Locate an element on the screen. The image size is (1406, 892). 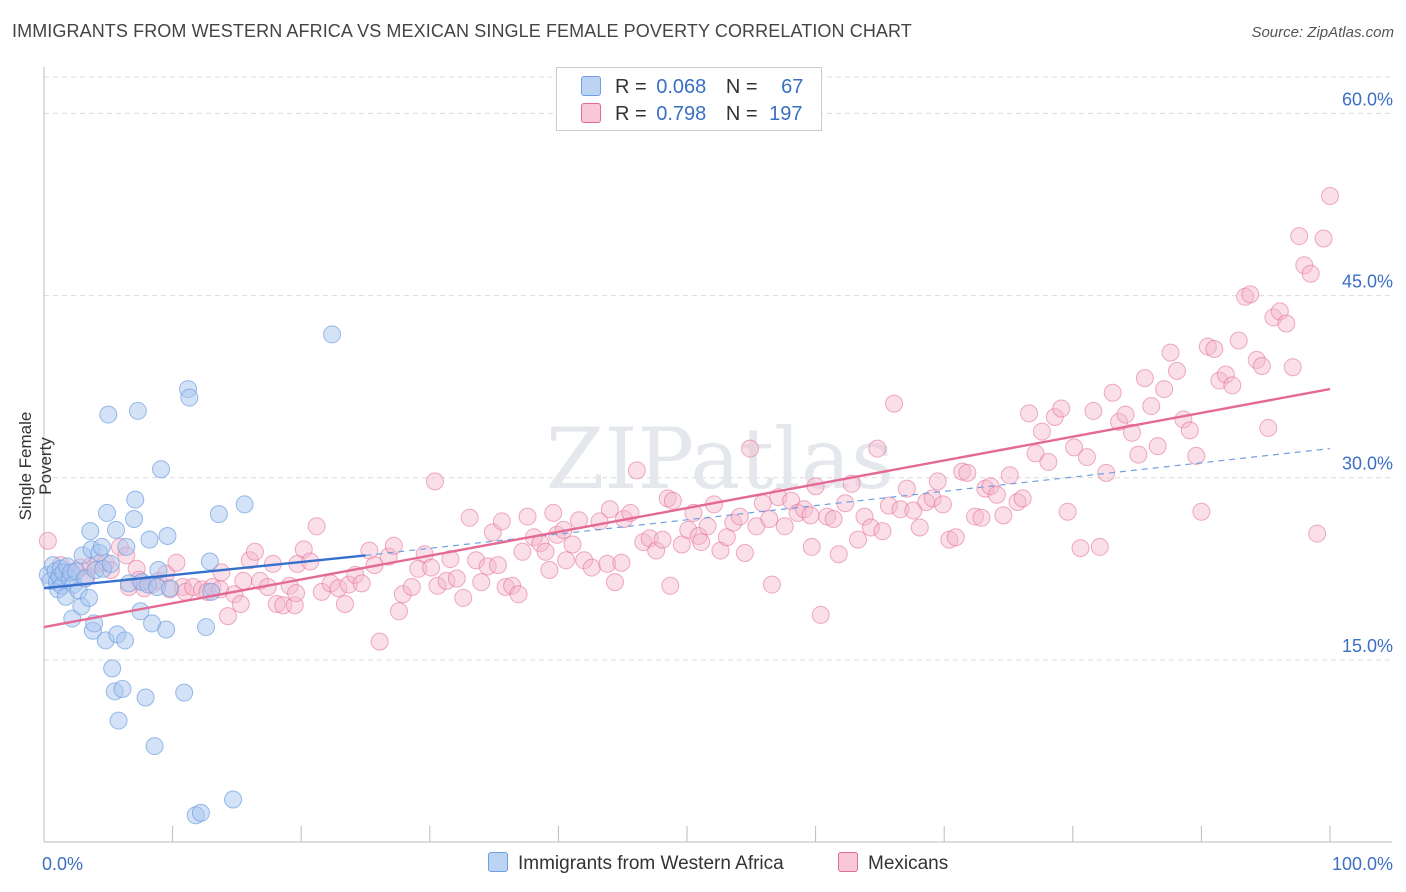
legend-row-mexicans: R = 0.798 N = 197 is located at coordinates (692, 115).